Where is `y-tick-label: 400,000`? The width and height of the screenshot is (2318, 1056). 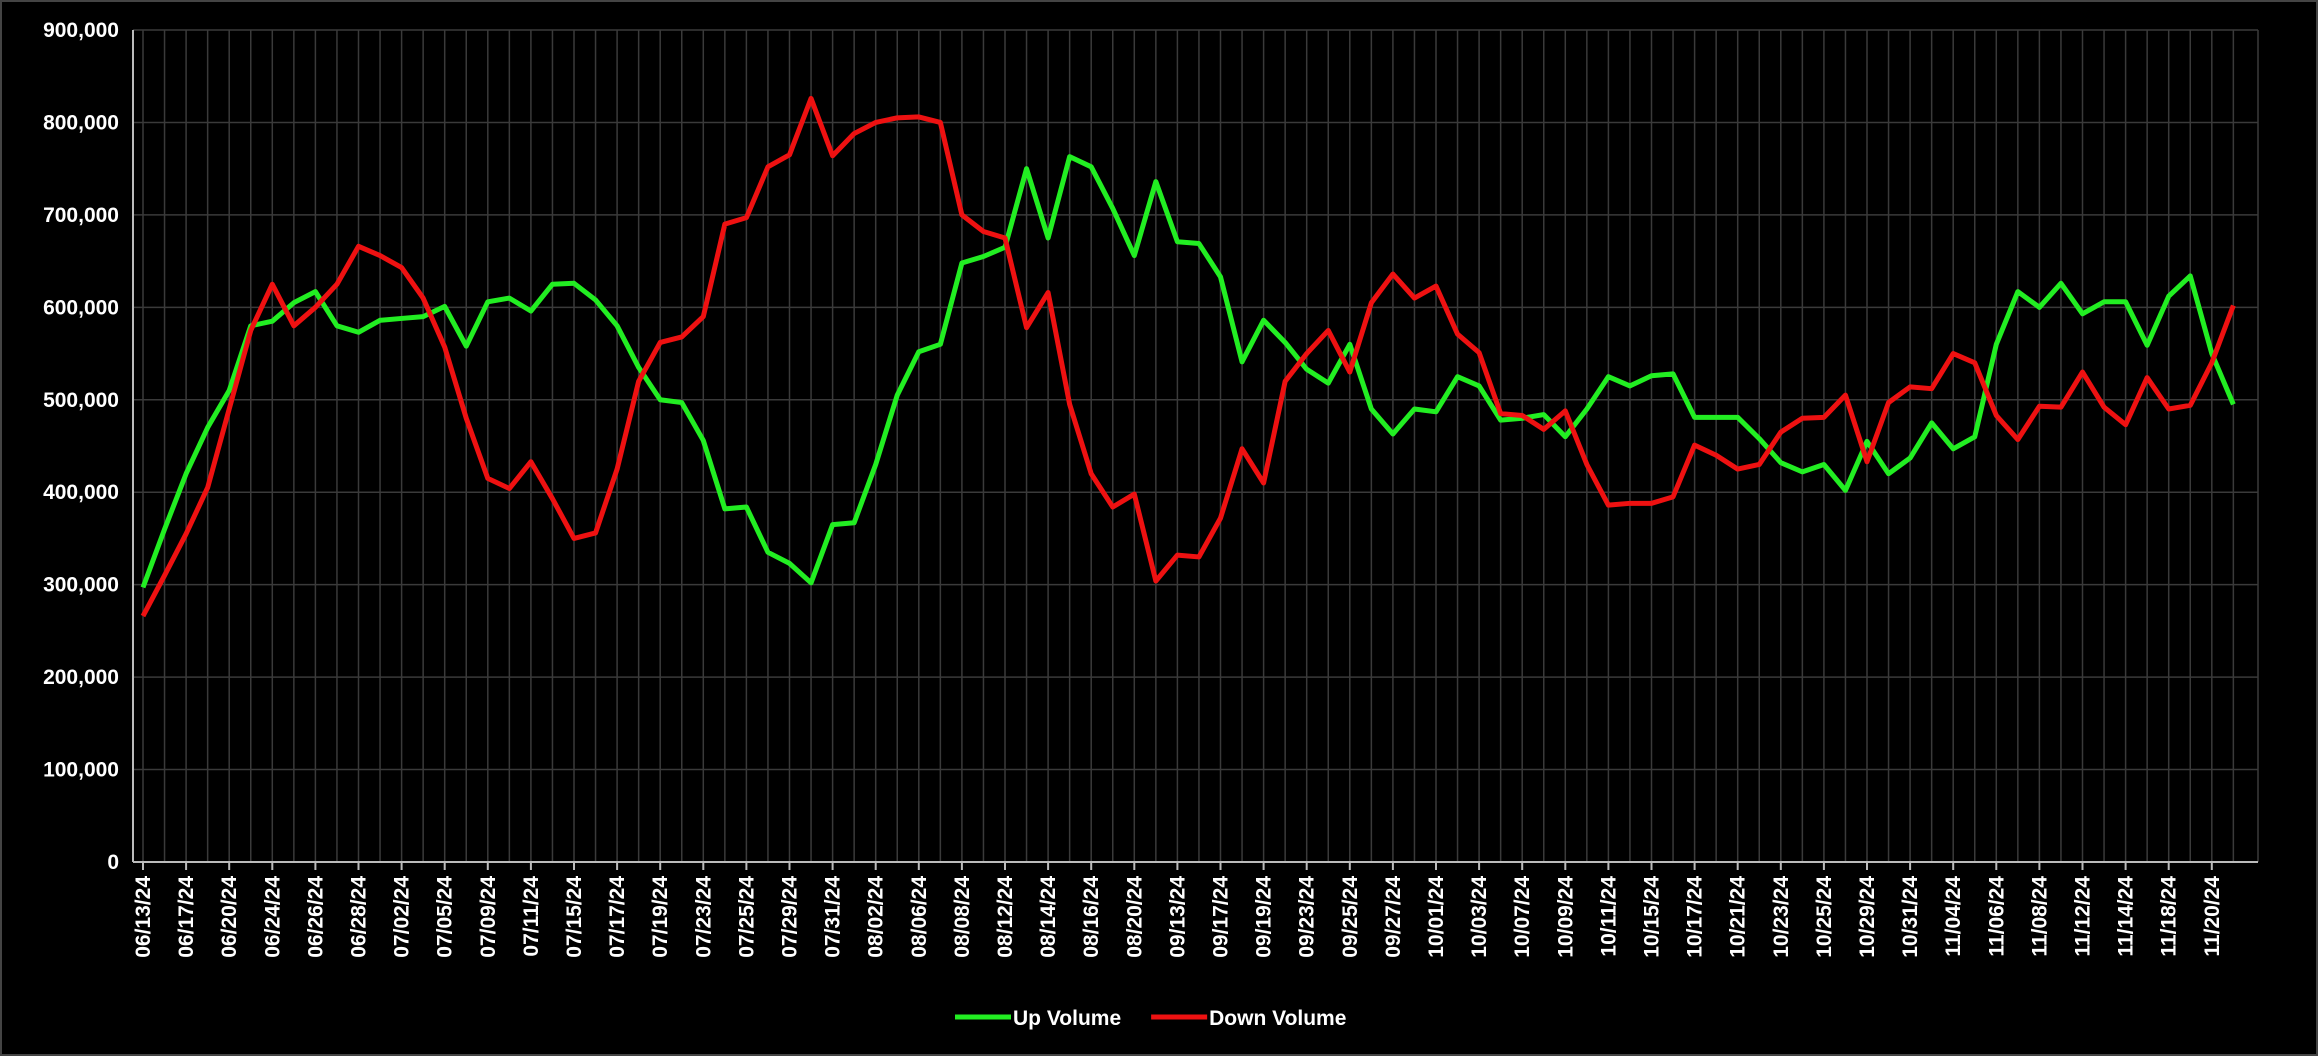
y-tick-label: 400,000 is located at coordinates (81, 492).